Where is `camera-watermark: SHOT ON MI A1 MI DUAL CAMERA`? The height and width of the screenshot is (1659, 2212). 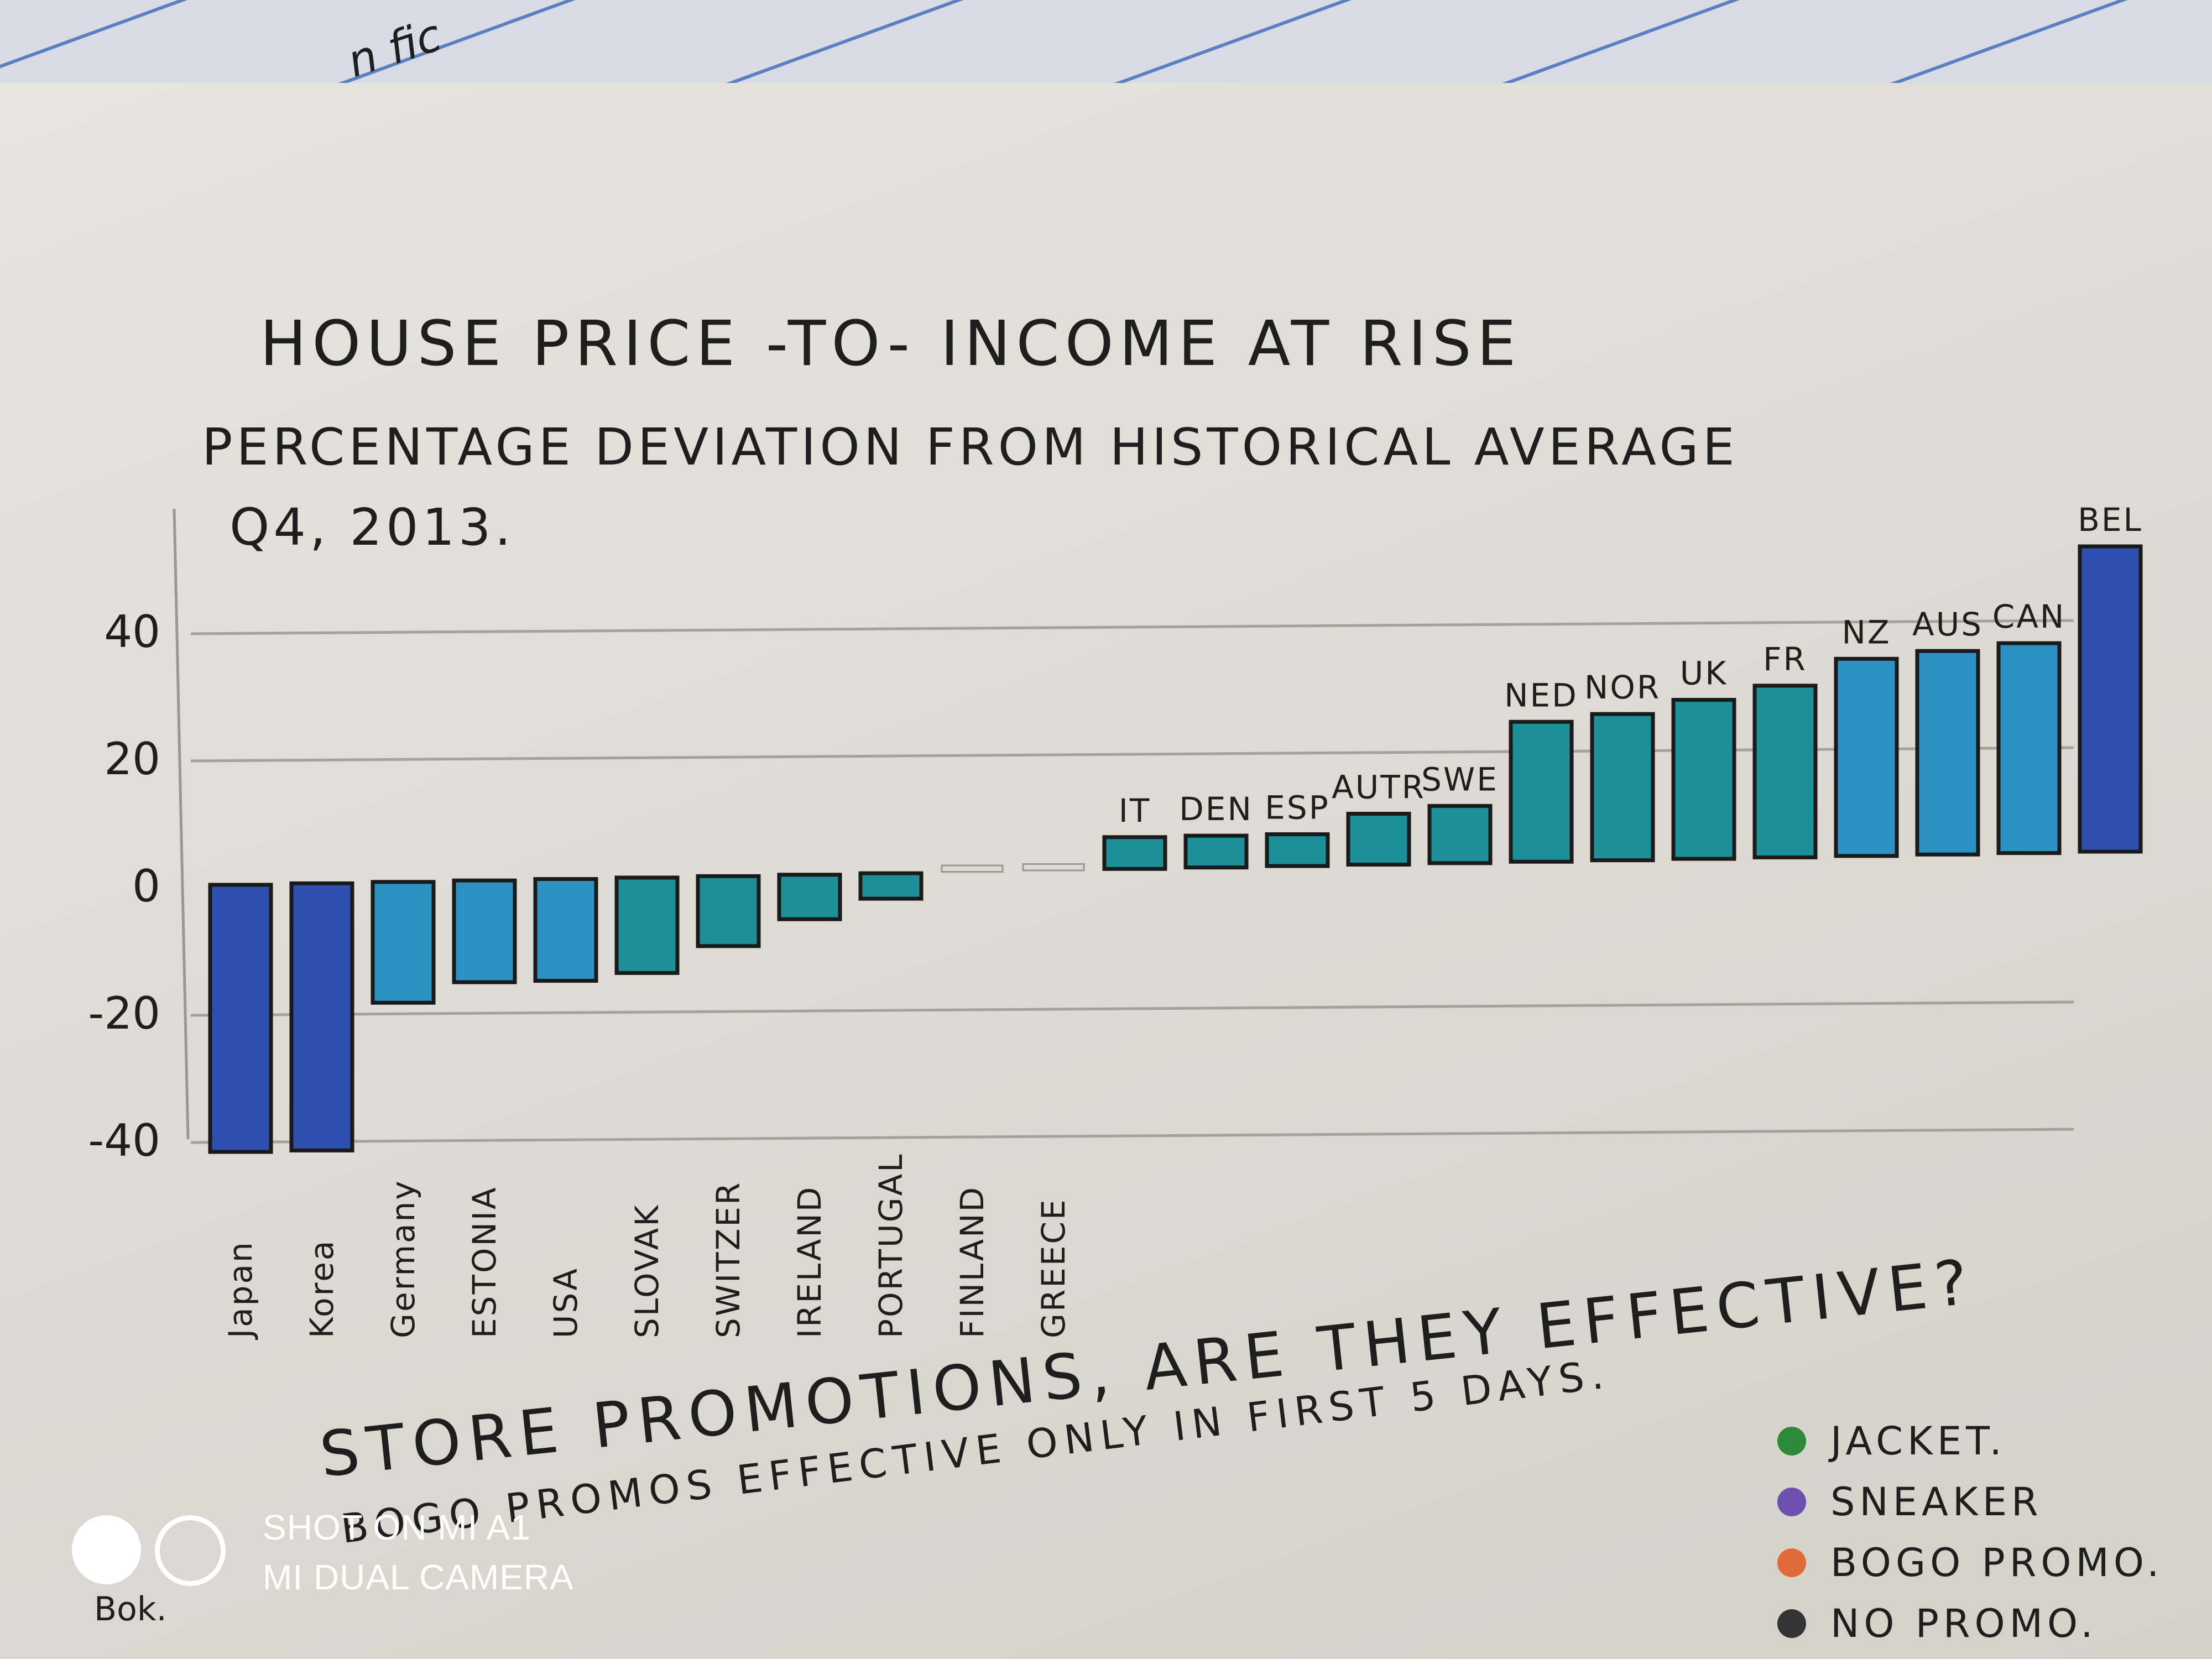 camera-watermark: SHOT ON MI A1 MI DUAL CAMERA is located at coordinates (398, 1559).